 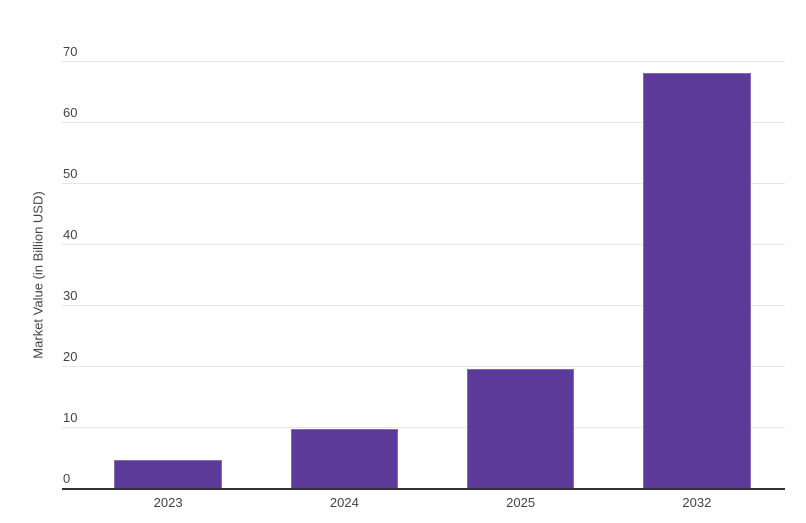 What do you see at coordinates (432, 502) in the screenshot?
I see `x-axis-labels: 2023 2024 2025 2032` at bounding box center [432, 502].